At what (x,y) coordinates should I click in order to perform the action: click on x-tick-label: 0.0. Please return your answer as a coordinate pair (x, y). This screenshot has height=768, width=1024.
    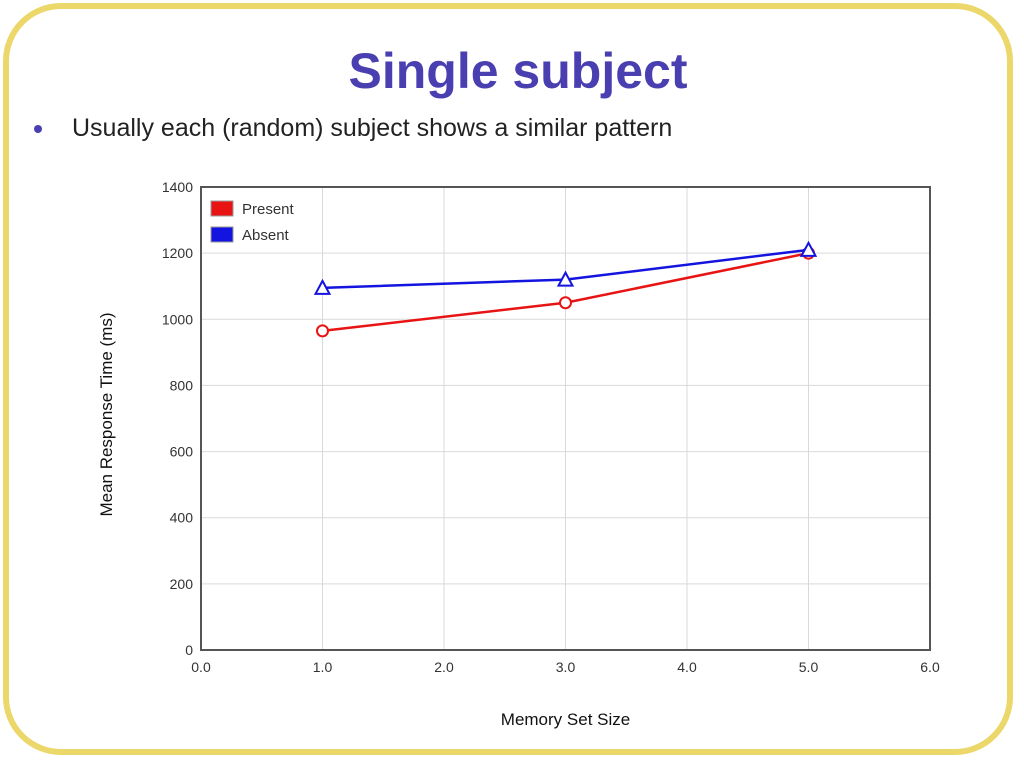
    Looking at the image, I should click on (201, 667).